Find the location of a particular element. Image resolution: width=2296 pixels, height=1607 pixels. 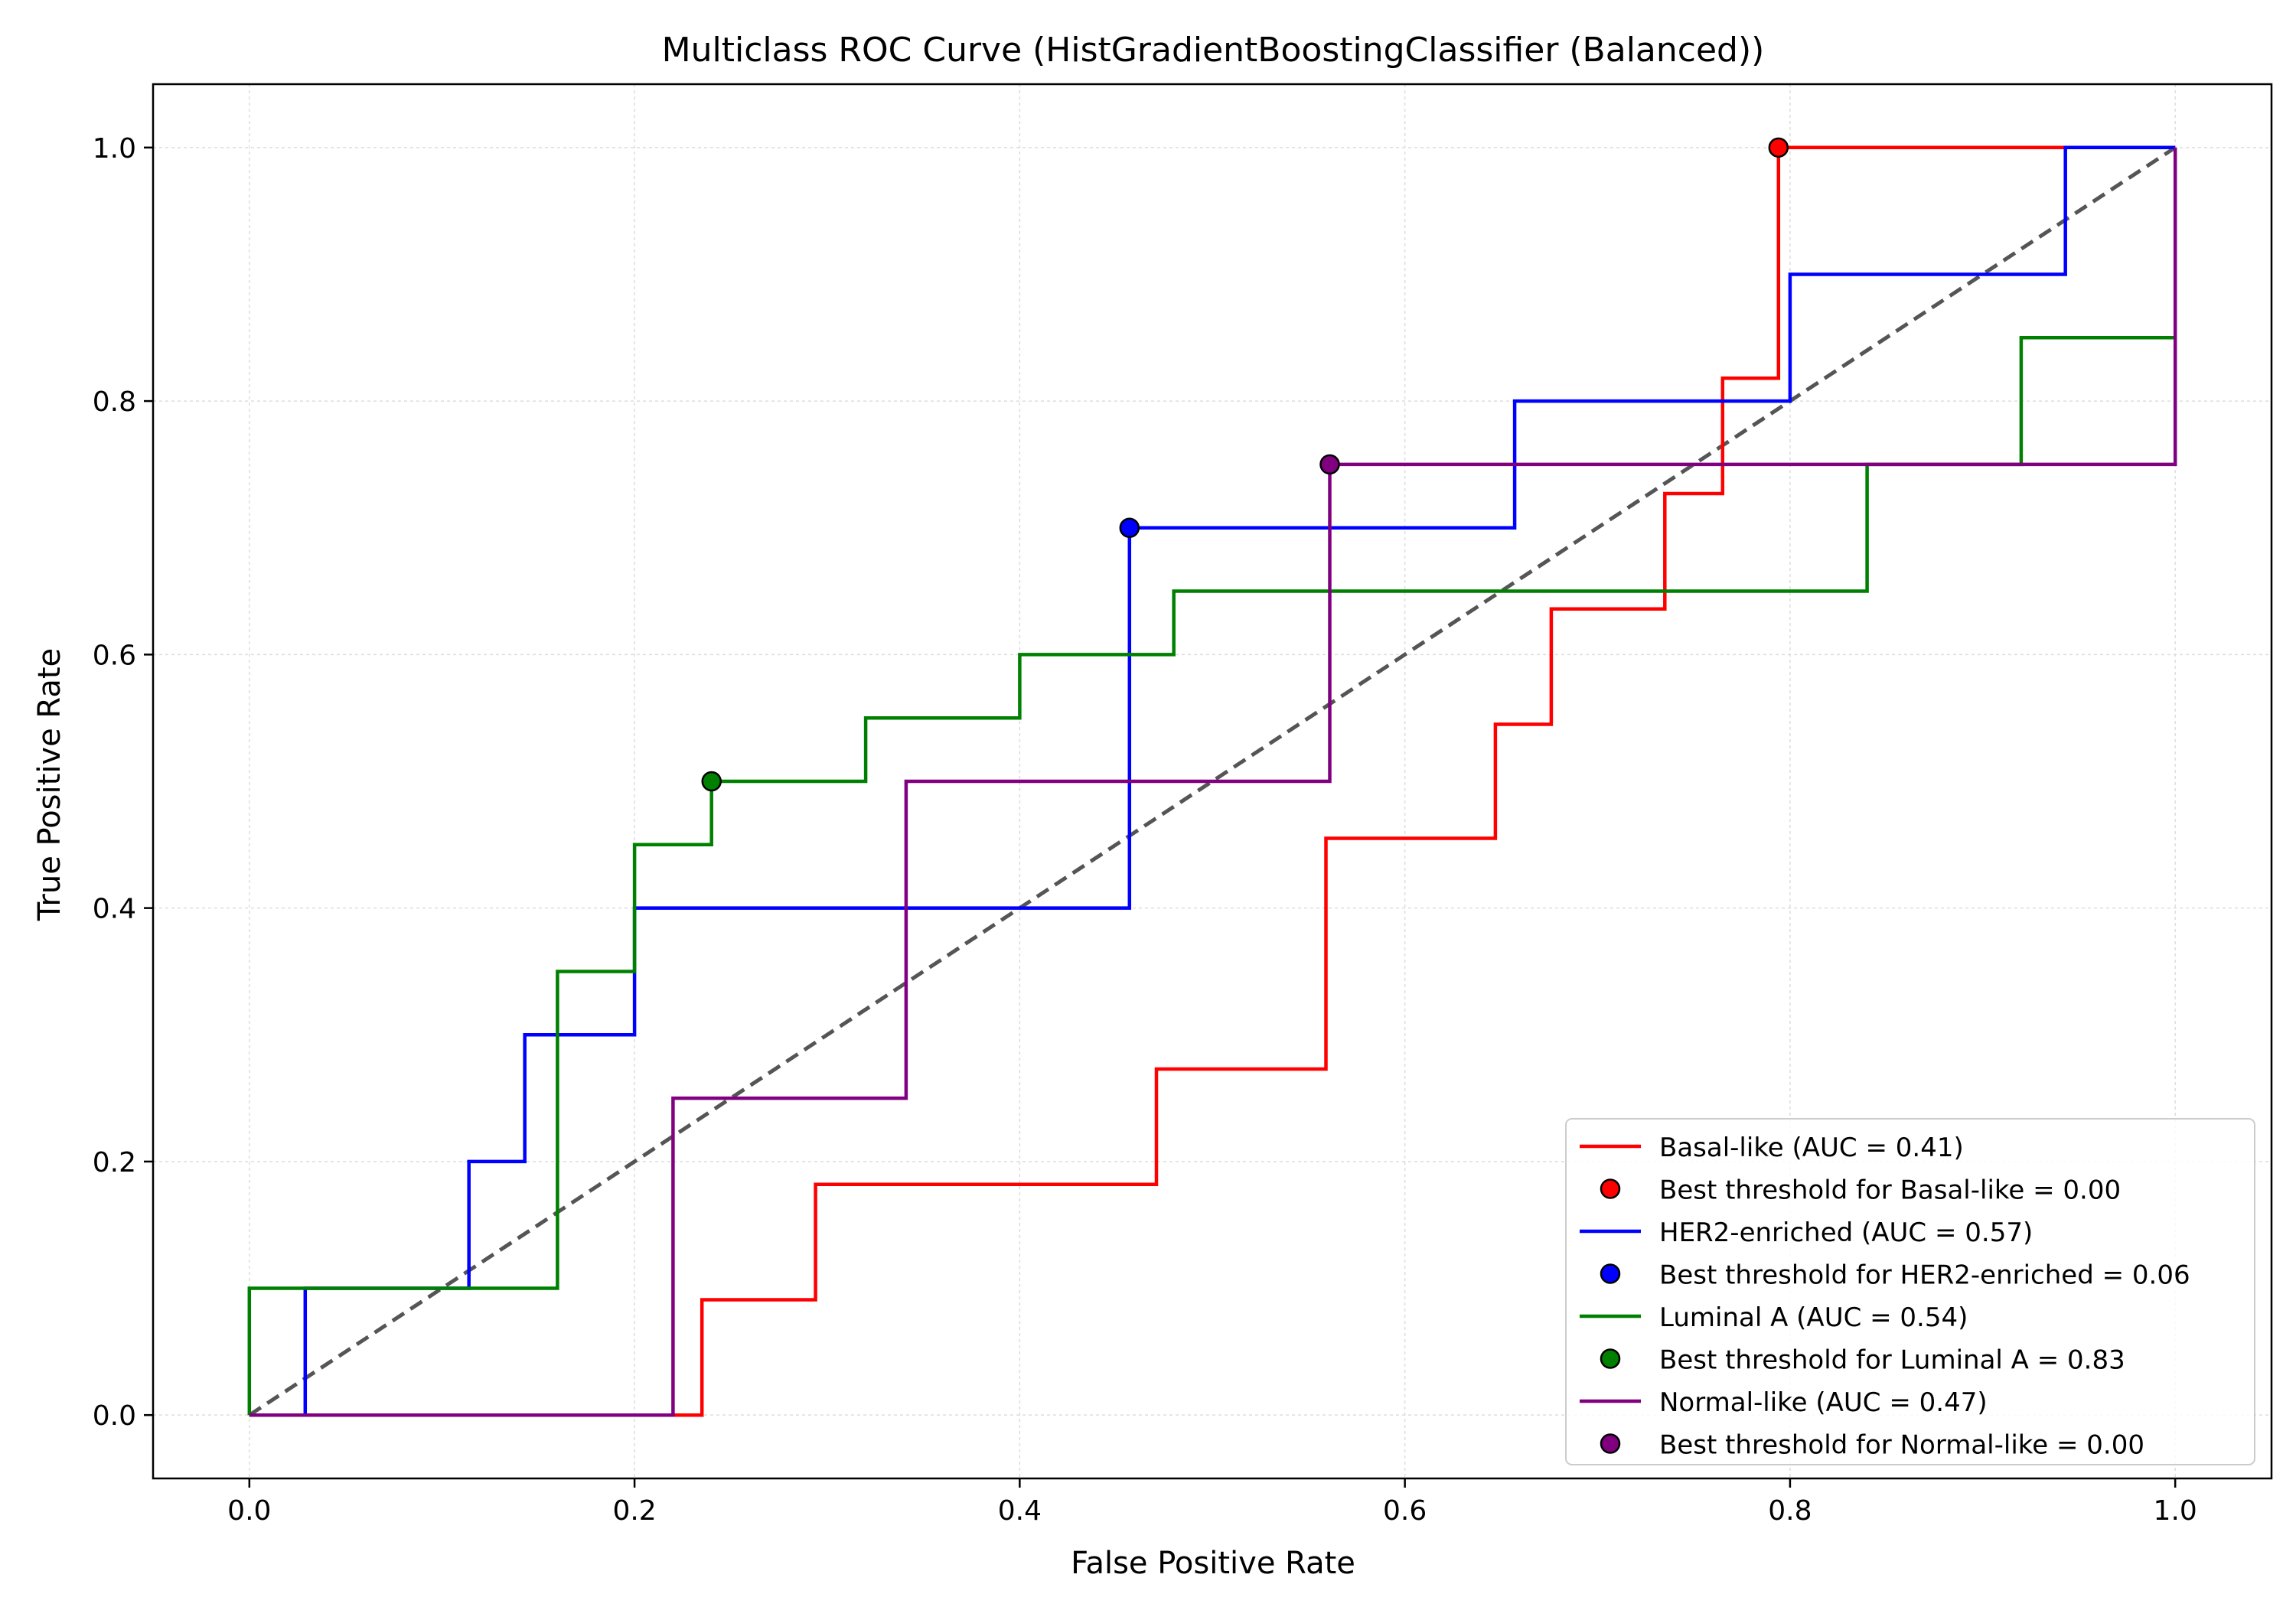

legend-series-label: Basal-like (AUC = 0.41) is located at coordinates (1811, 1148).